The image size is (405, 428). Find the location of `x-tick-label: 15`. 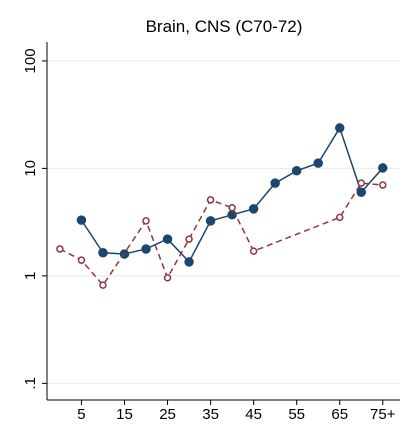

x-tick-label: 15 is located at coordinates (124, 414).